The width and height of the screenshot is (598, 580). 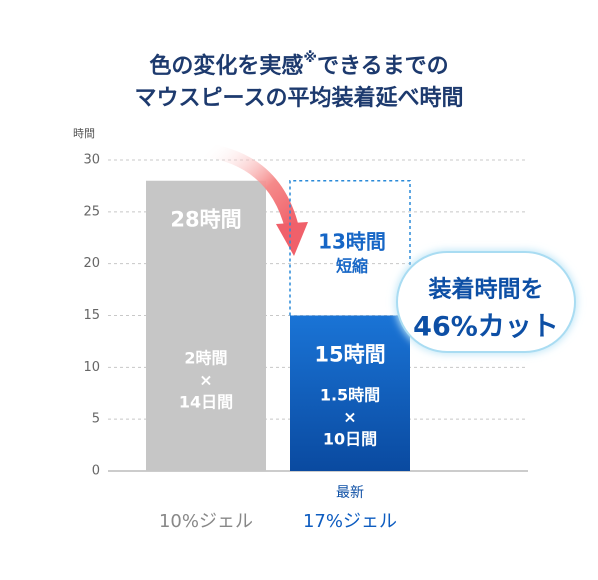 I want to click on y-tick-label: 25, so click(x=91, y=211).